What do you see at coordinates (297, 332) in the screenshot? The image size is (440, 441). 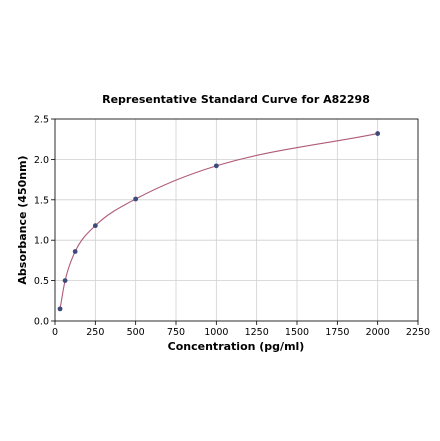 I see `x-tick-label: 1500` at bounding box center [297, 332].